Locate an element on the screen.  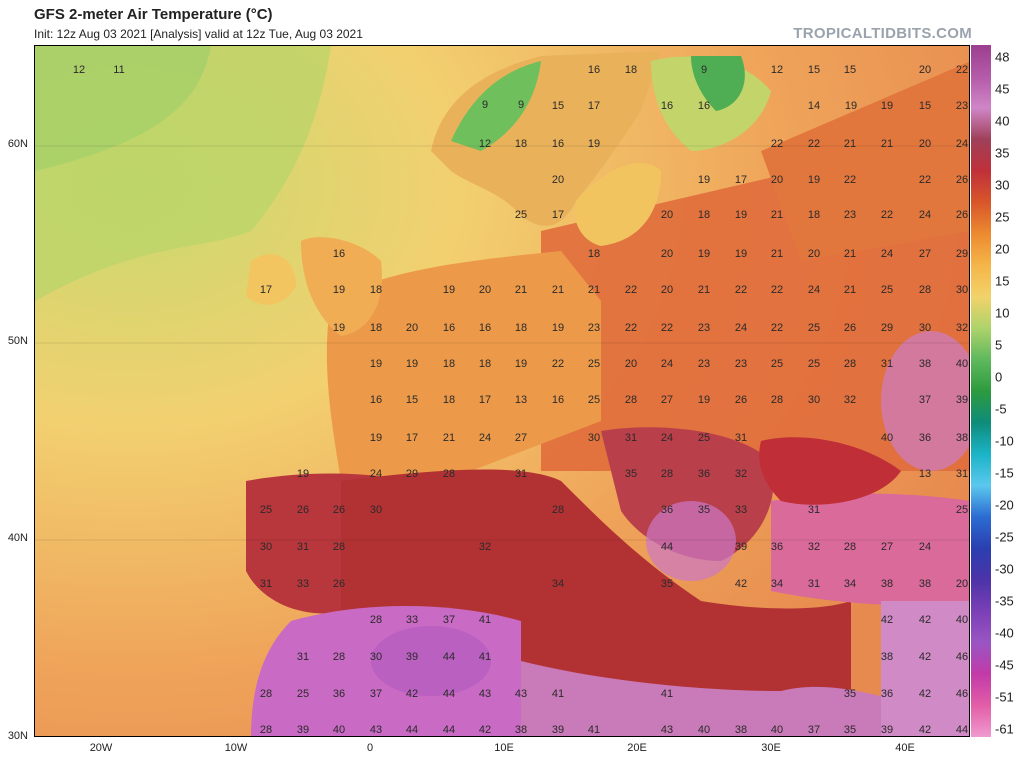
finland-cool-zone is located at coordinates (718, 83).